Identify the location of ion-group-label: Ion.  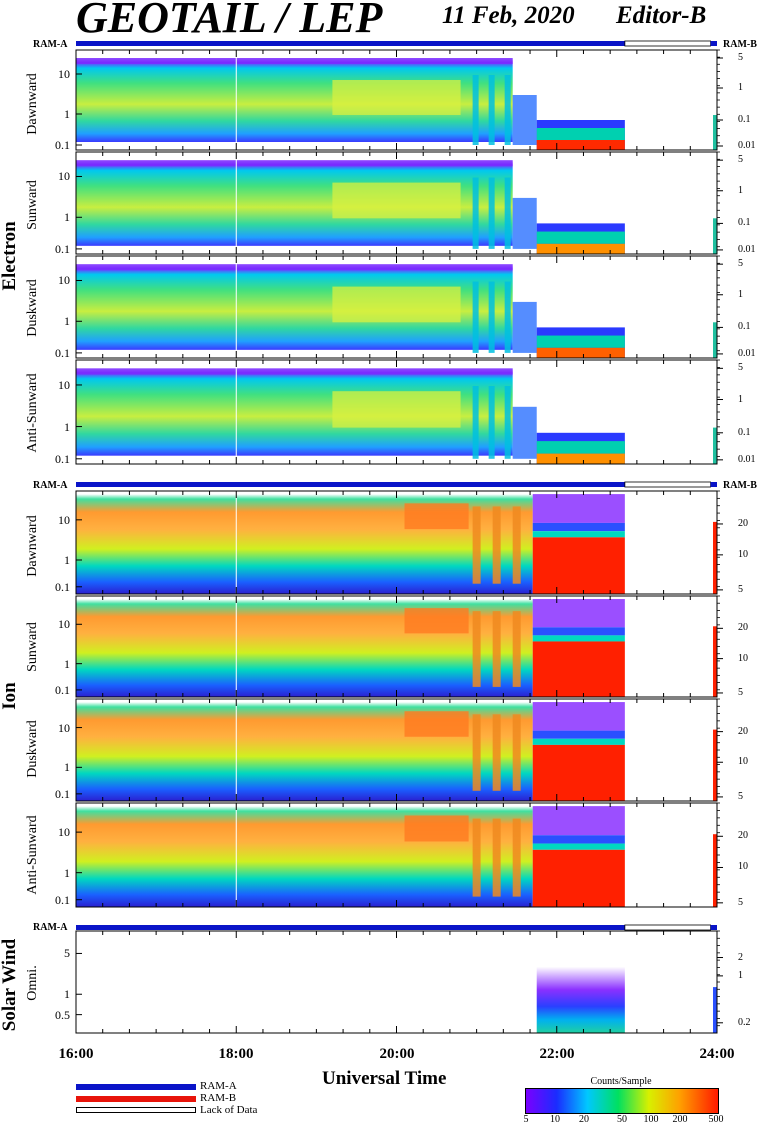
(10, 696).